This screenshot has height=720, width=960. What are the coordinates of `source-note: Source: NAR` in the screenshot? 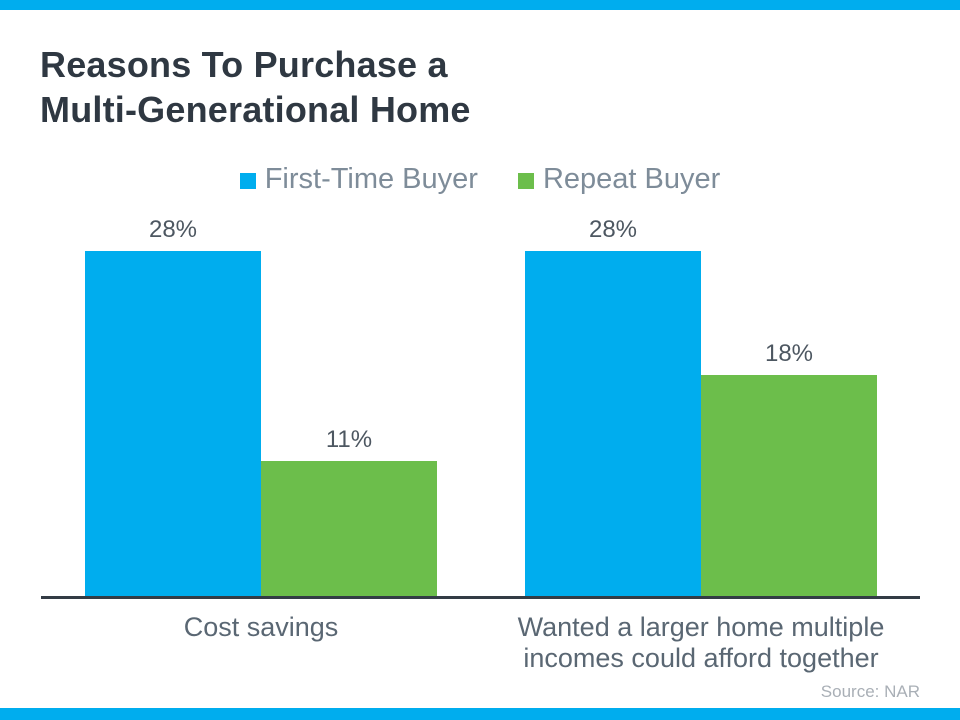 It's located at (870, 691).